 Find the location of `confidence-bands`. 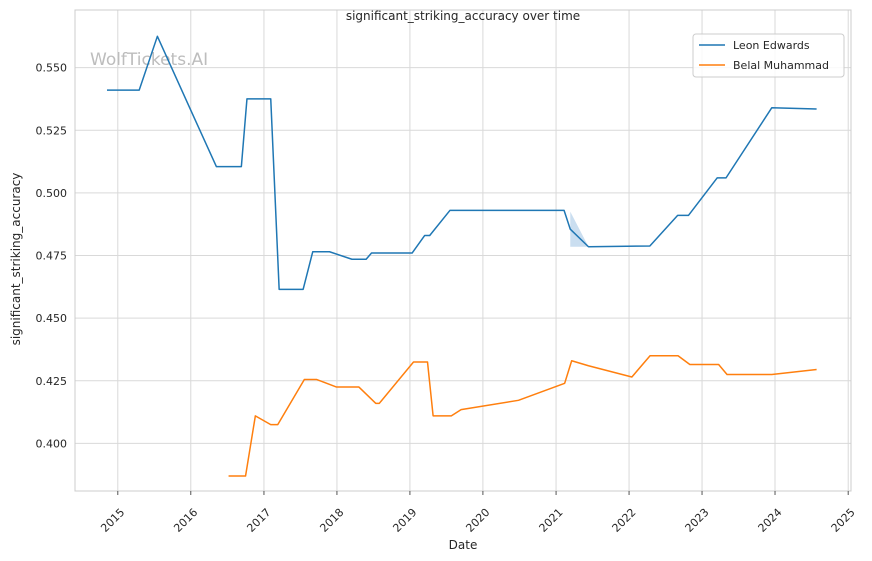

confidence-bands is located at coordinates (579, 229).